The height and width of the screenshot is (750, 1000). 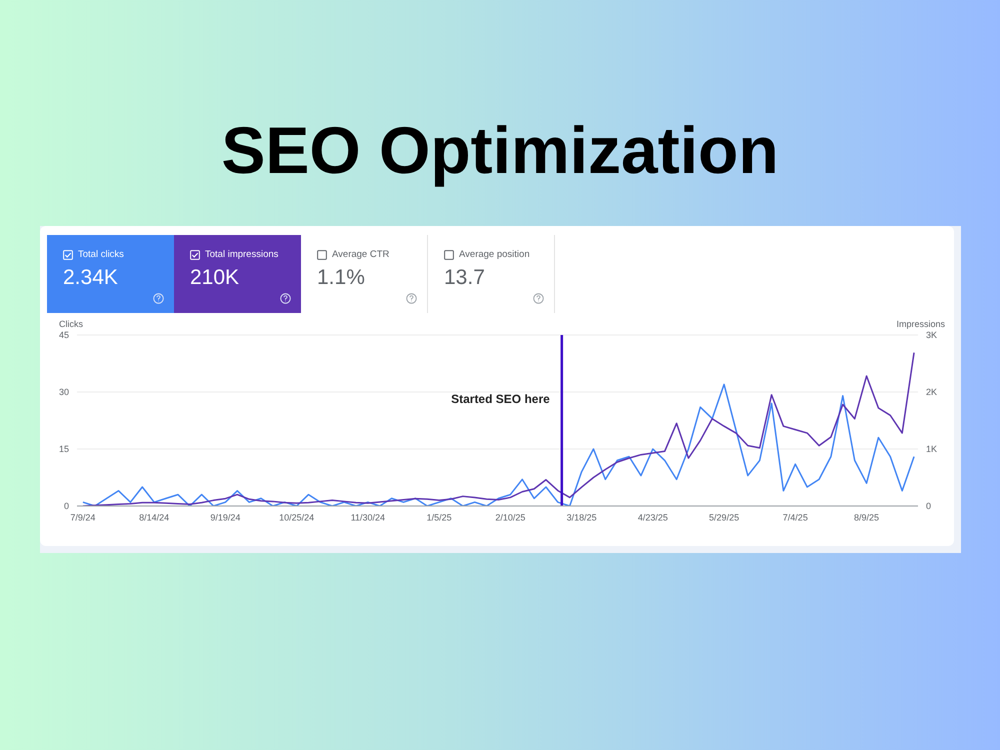 What do you see at coordinates (500, 399) in the screenshot?
I see `ref-line-label: Started SEO here` at bounding box center [500, 399].